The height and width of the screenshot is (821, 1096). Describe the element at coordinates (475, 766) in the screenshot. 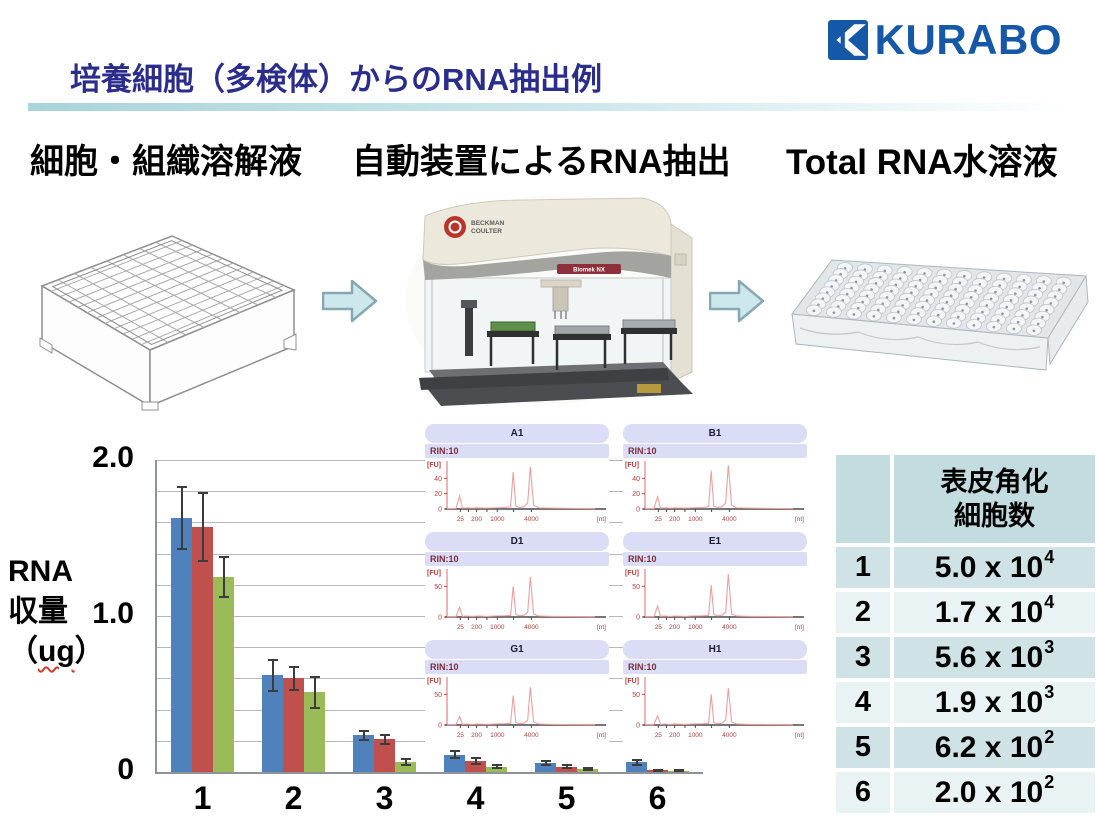

I see `bar-red-cat4` at that location.